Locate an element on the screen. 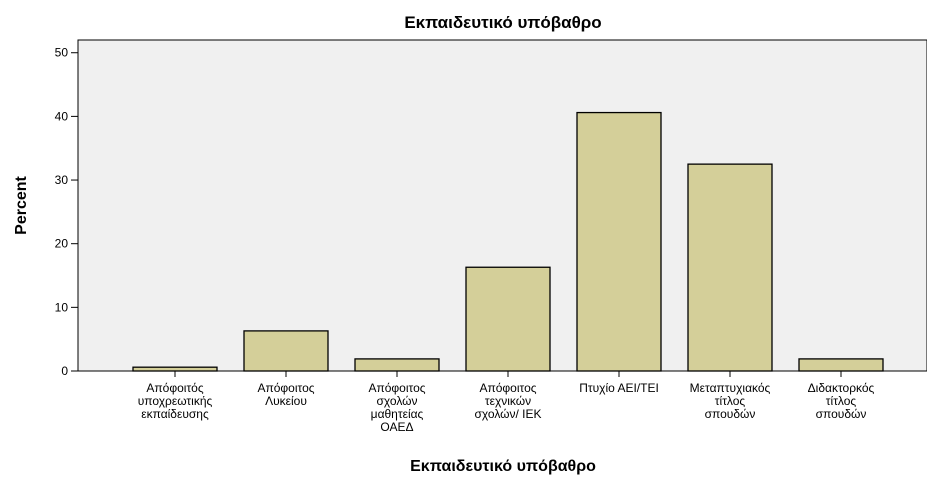 This screenshot has width=927, height=480. x-tick-label-line: Μεταπτυχιακός is located at coordinates (730, 388).